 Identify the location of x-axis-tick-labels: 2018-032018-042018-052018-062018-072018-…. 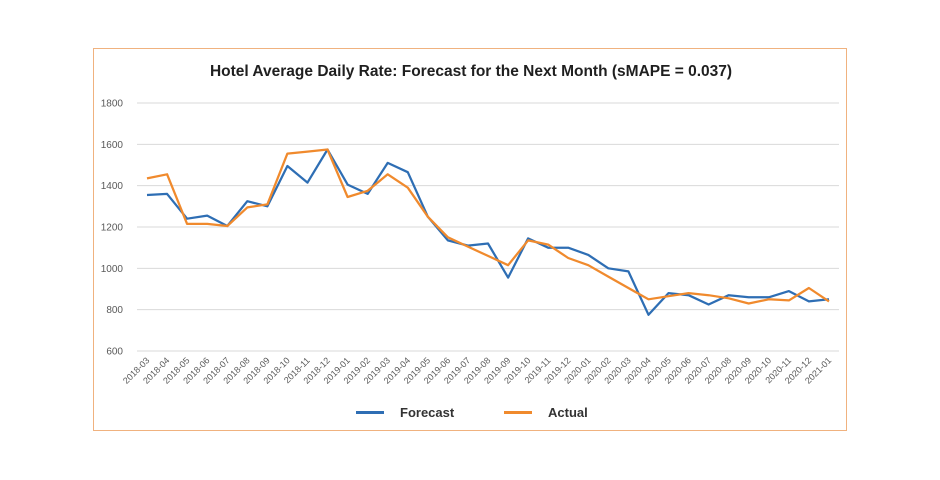
(477, 370).